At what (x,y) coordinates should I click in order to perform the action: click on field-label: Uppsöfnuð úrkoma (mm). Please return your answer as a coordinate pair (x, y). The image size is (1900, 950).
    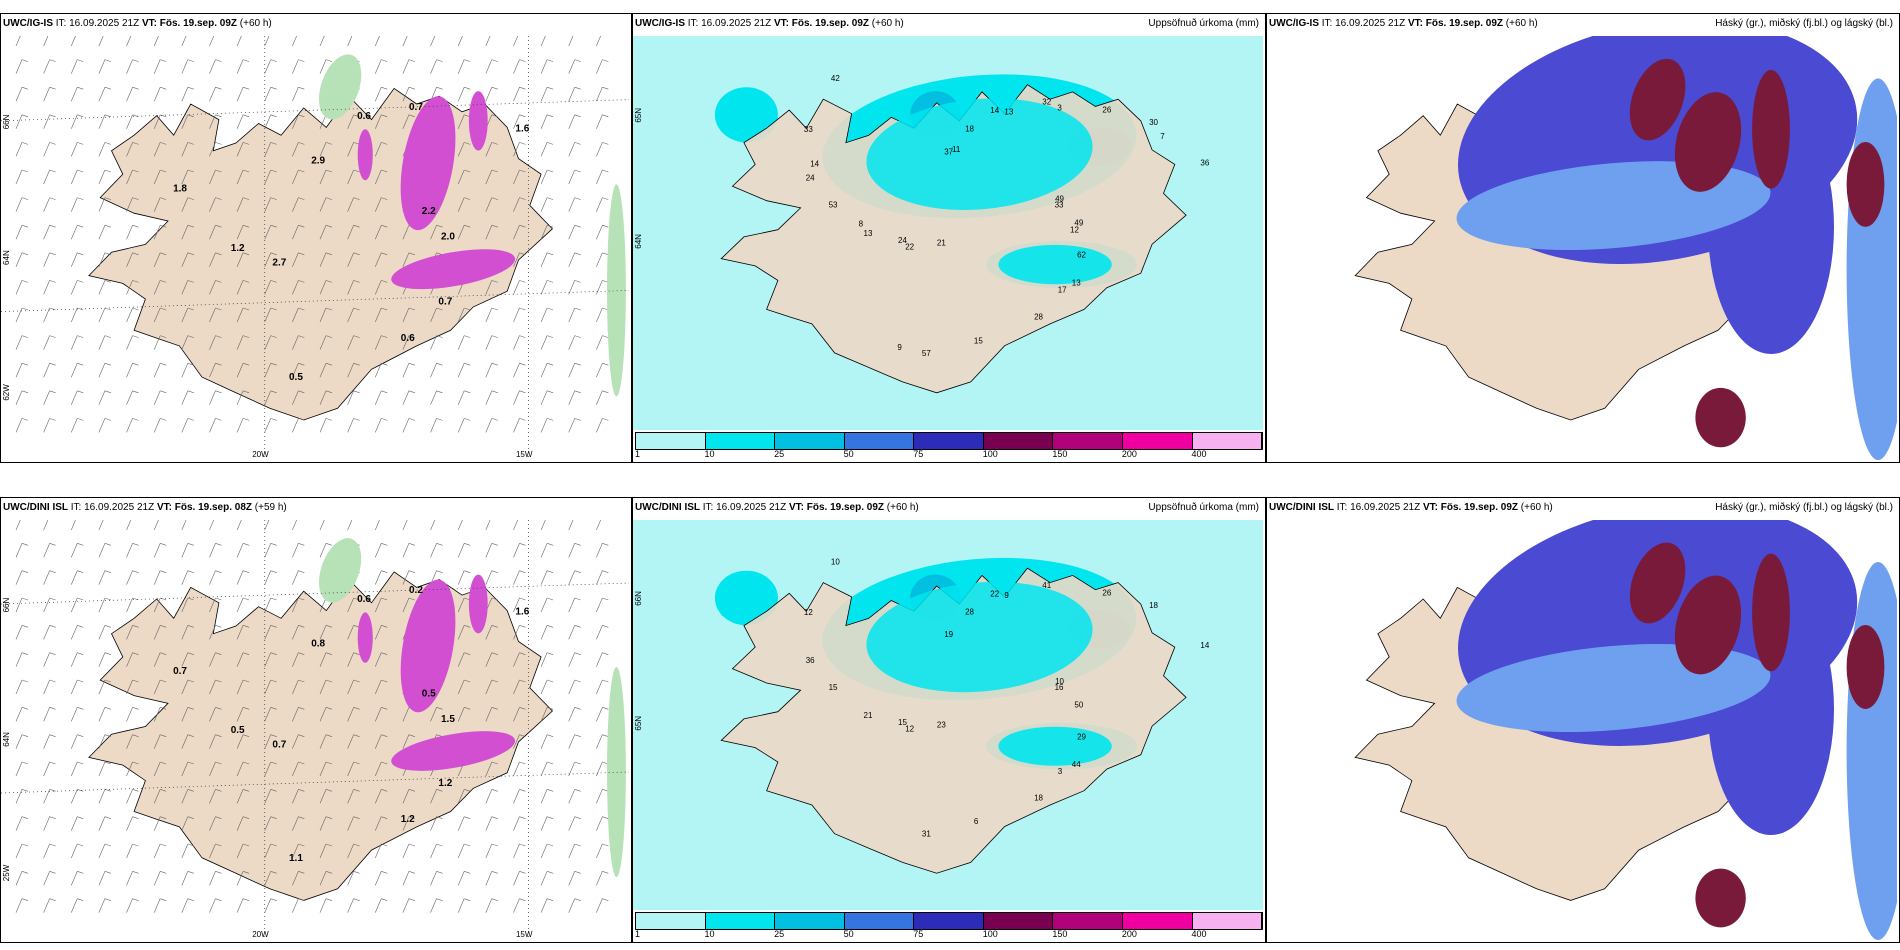
    Looking at the image, I should click on (1203, 507).